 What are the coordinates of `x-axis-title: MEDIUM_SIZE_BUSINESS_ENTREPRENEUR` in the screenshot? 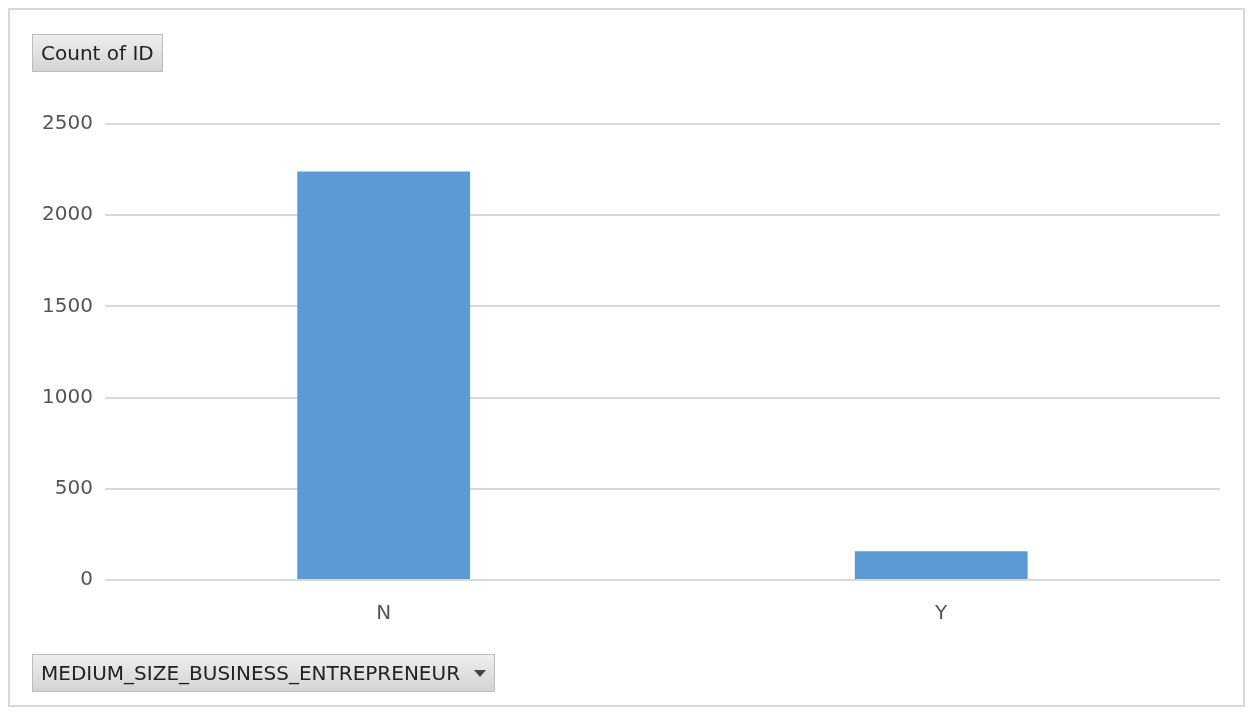 It's located at (251, 673).